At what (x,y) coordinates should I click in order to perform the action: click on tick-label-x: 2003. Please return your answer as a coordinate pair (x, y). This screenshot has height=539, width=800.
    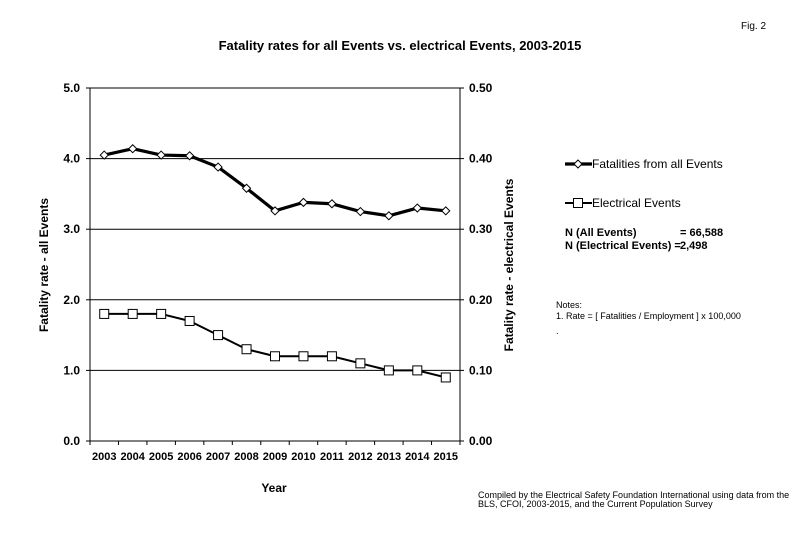
    Looking at the image, I should click on (104, 457).